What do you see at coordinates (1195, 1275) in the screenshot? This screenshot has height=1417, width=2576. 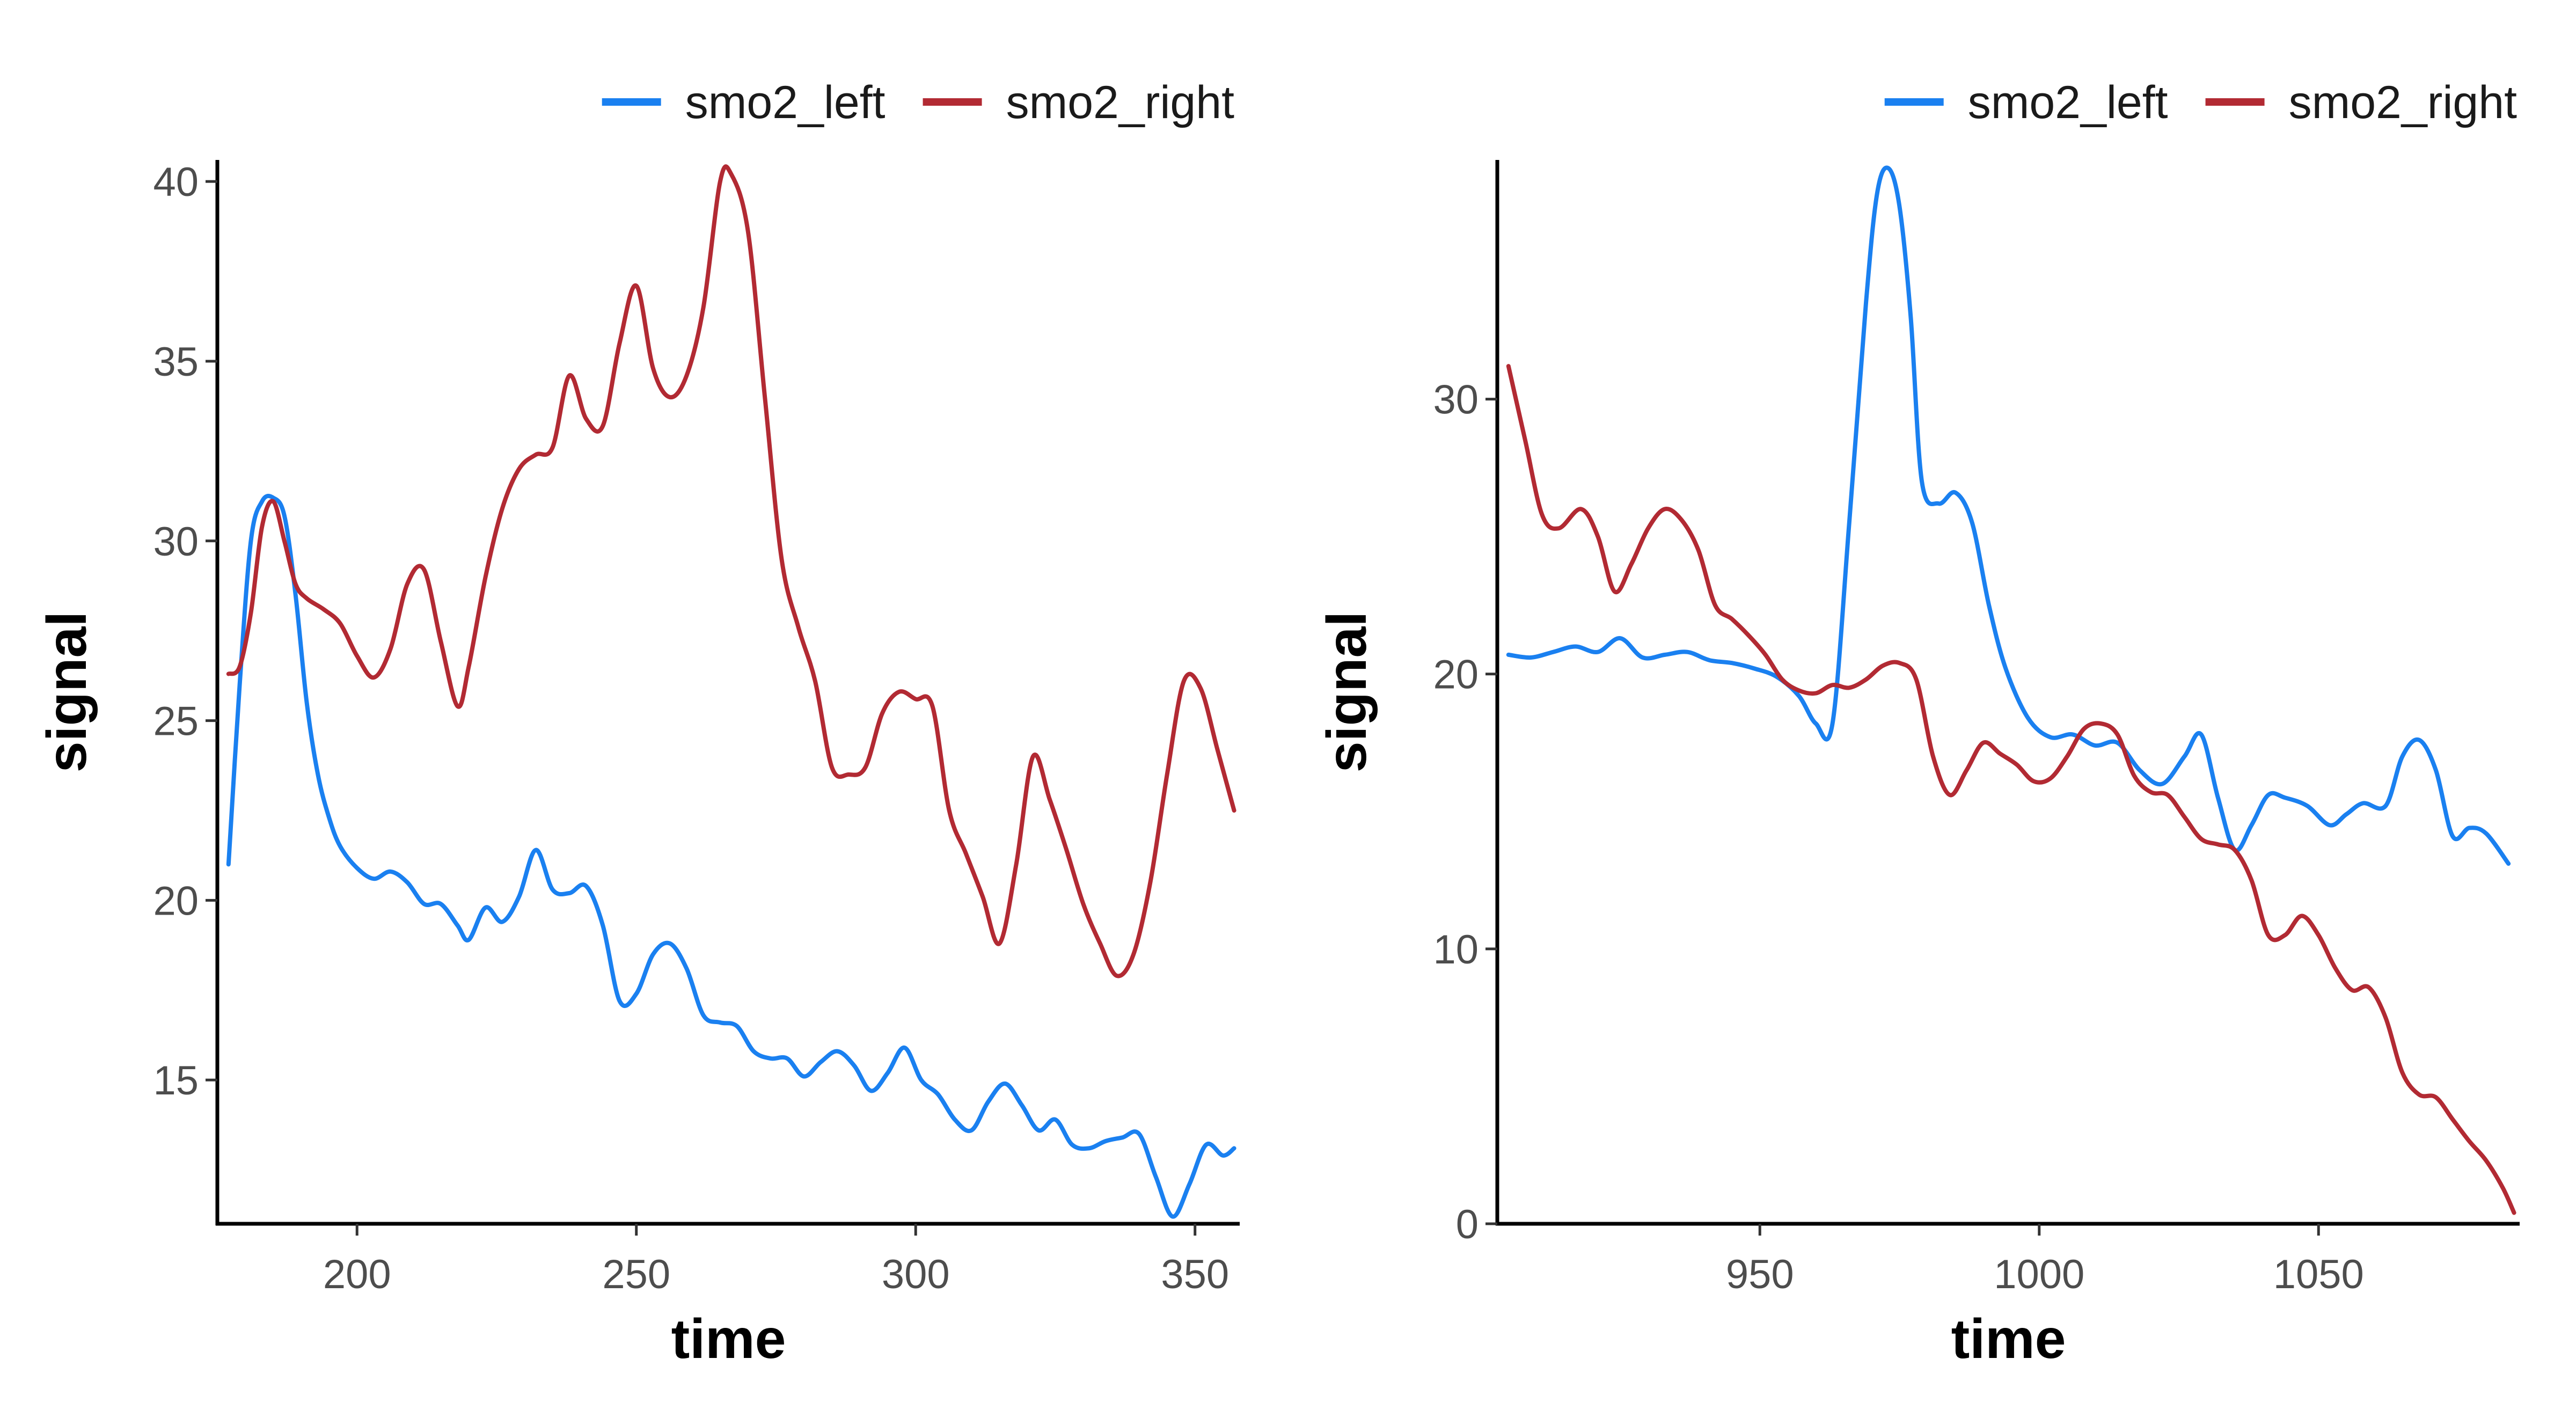 I see `x-tick-label: 350` at bounding box center [1195, 1275].